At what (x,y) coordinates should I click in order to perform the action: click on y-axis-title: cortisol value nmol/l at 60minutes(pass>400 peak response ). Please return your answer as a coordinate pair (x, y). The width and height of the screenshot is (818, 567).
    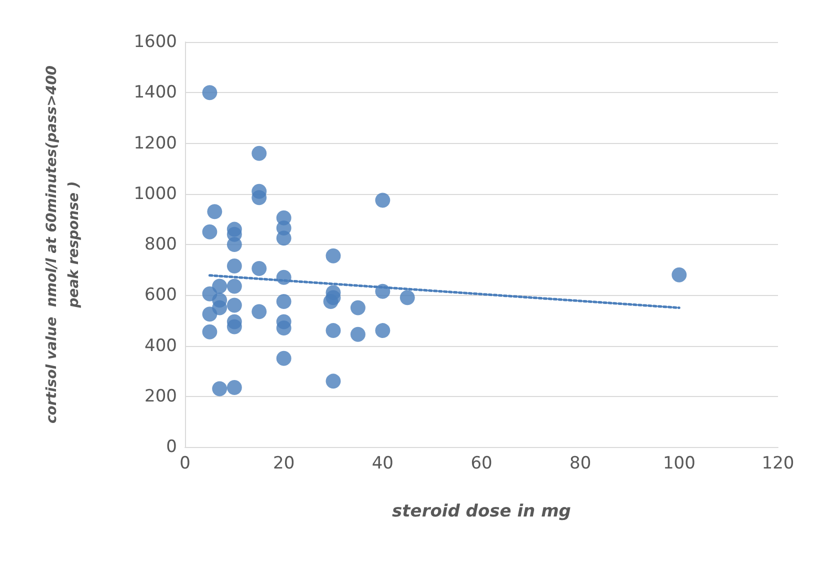
    Looking at the image, I should click on (63, 244).